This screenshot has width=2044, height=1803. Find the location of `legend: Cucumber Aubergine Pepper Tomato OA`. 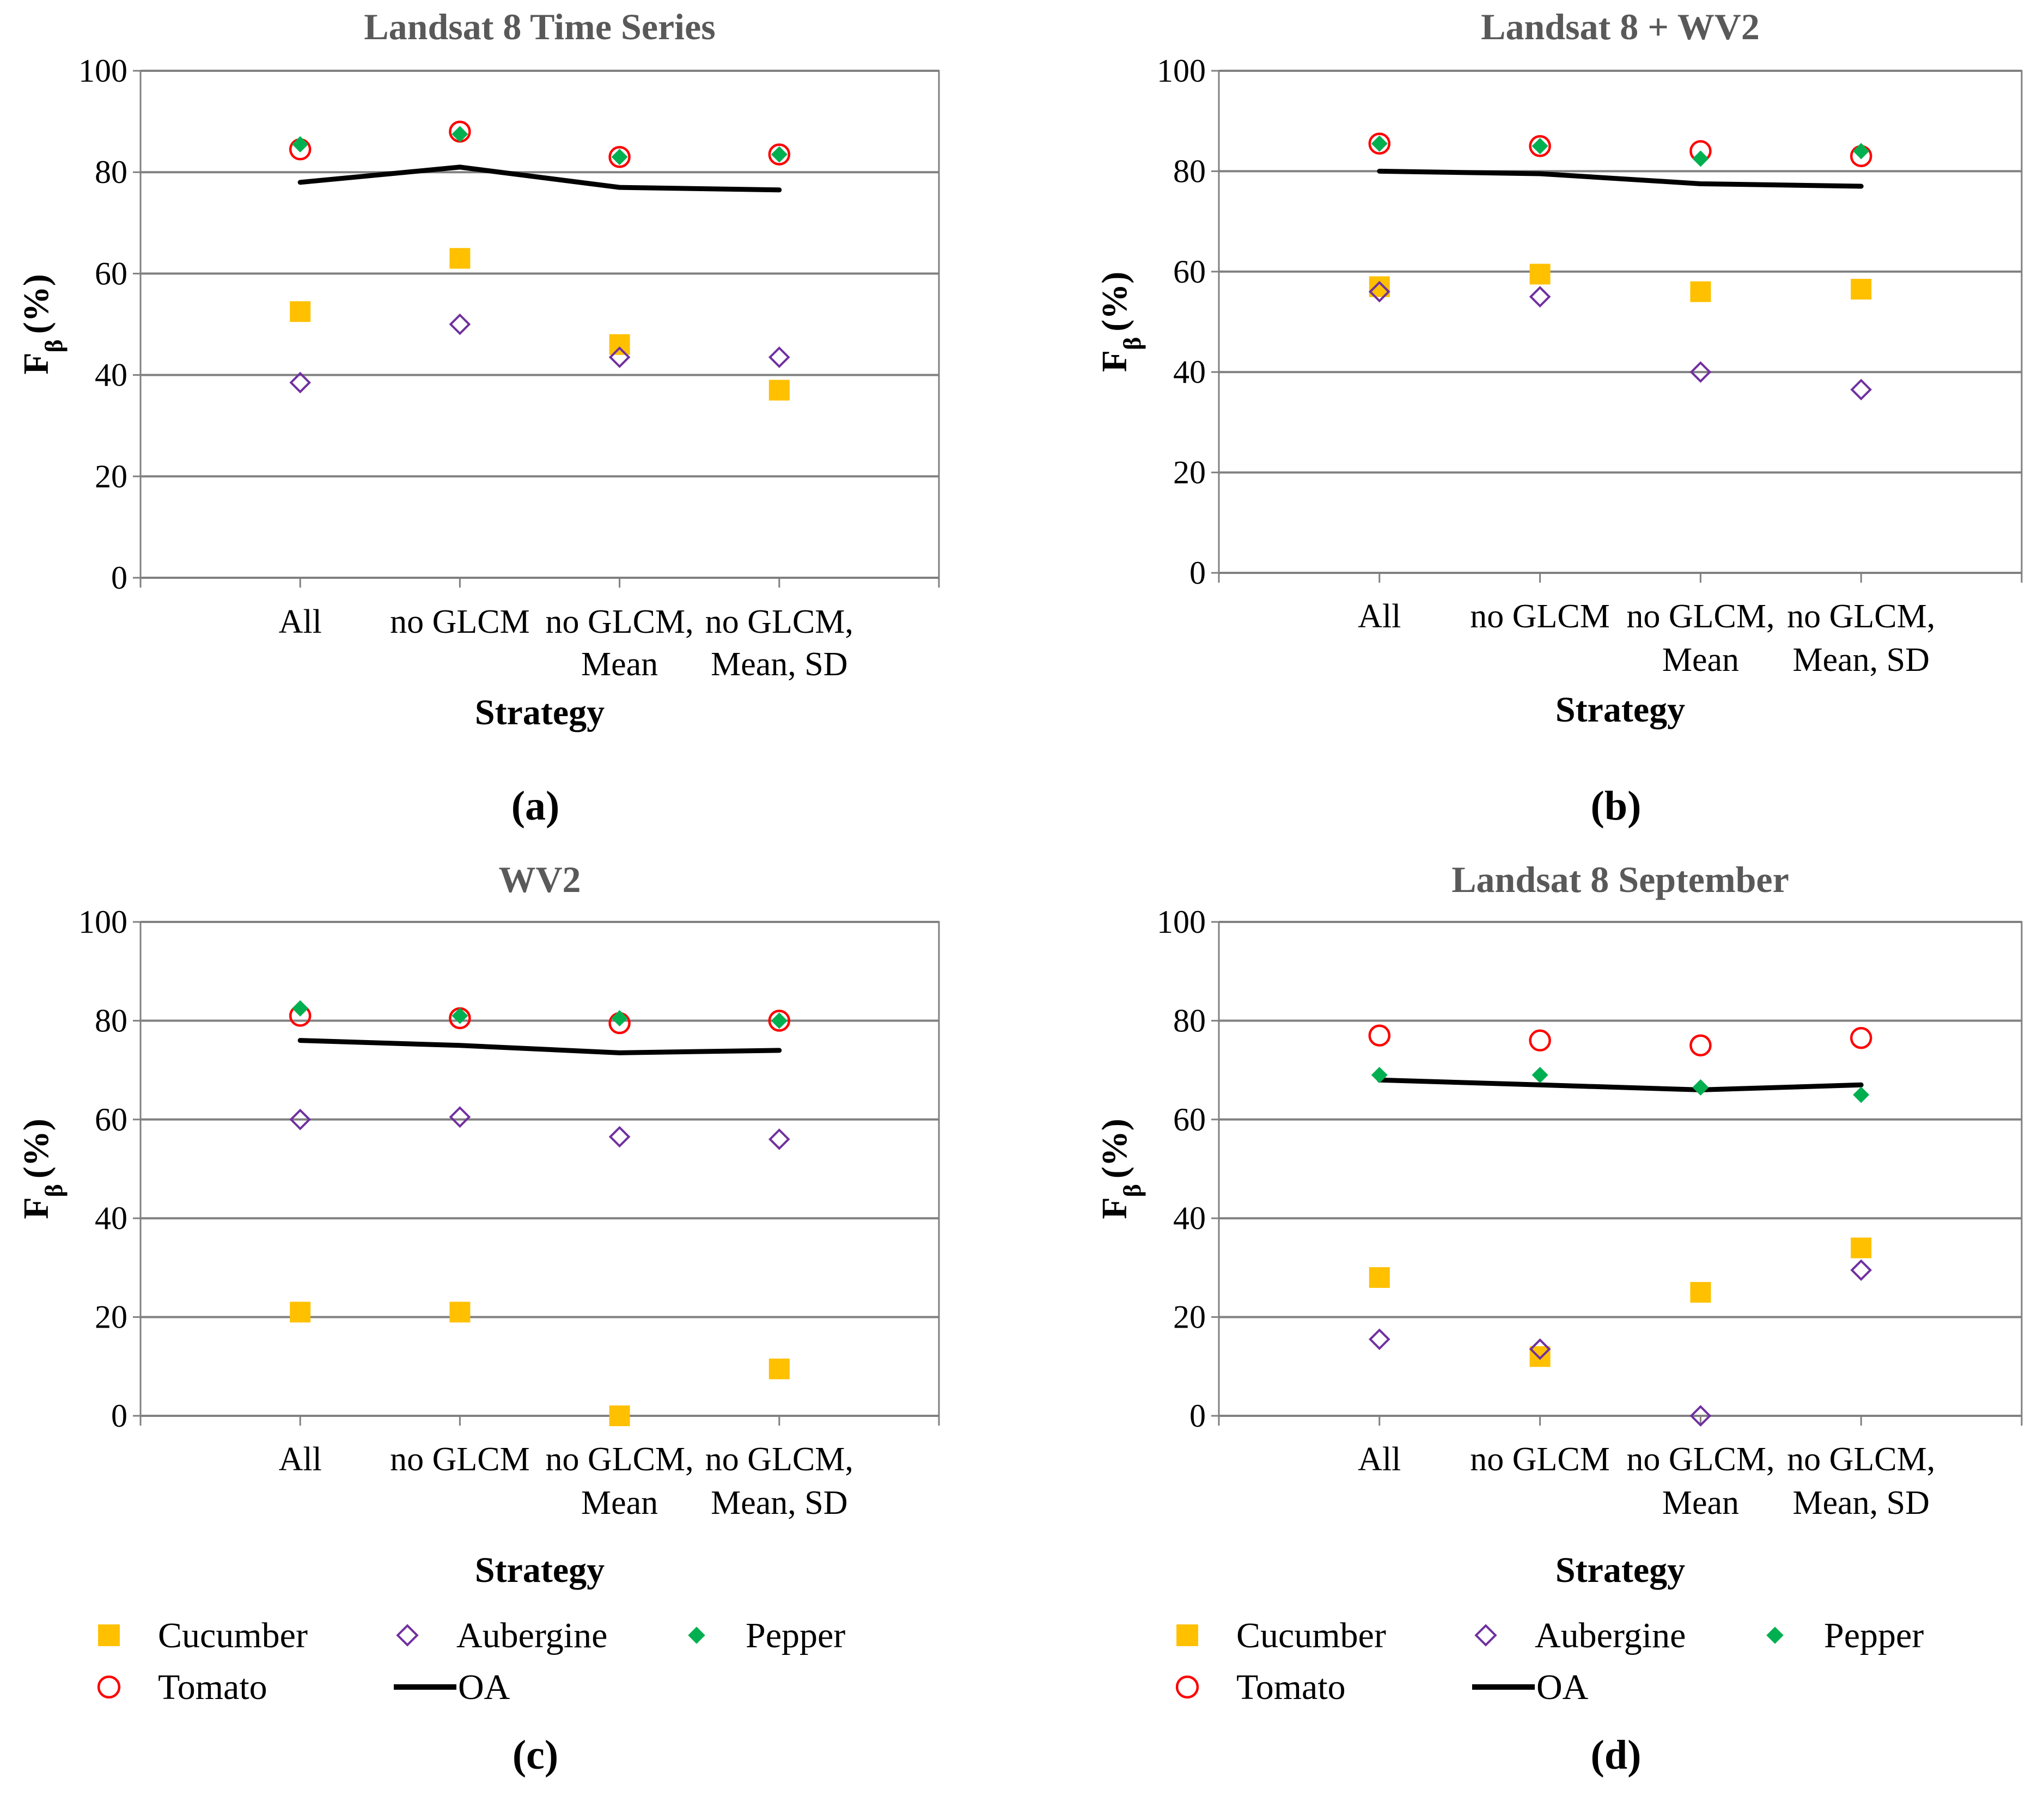

legend: Cucumber Aubergine Pepper Tomato OA is located at coordinates (471, 1662).